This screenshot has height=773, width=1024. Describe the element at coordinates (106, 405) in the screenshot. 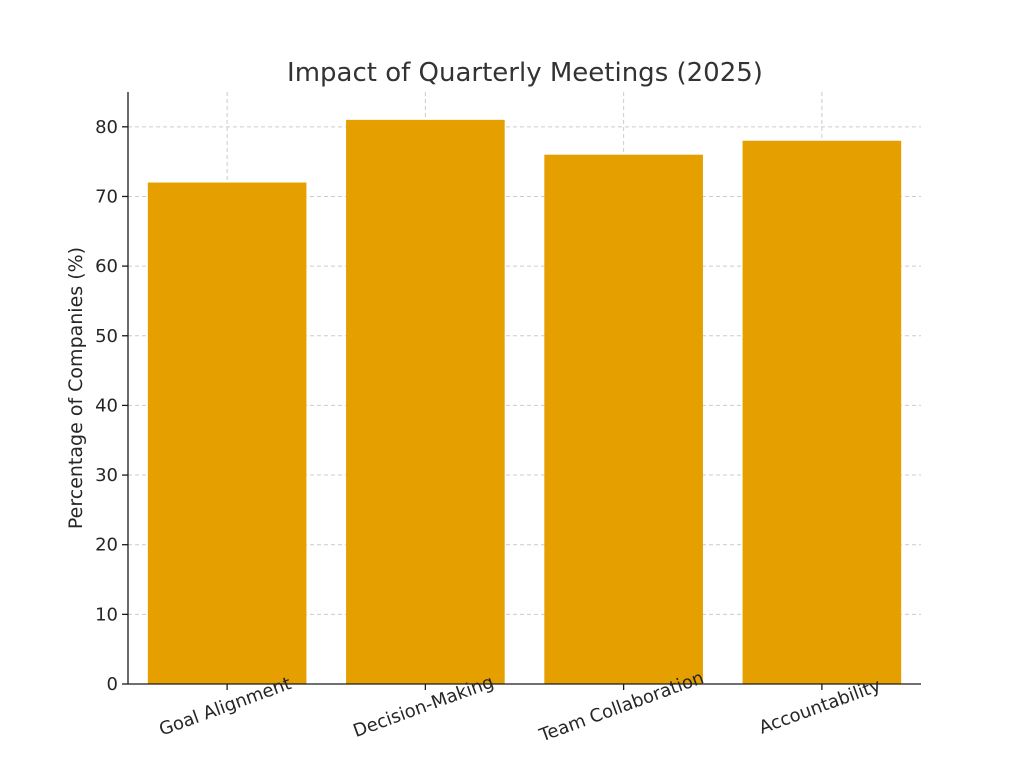

I see `y-tick-label: 40` at that location.